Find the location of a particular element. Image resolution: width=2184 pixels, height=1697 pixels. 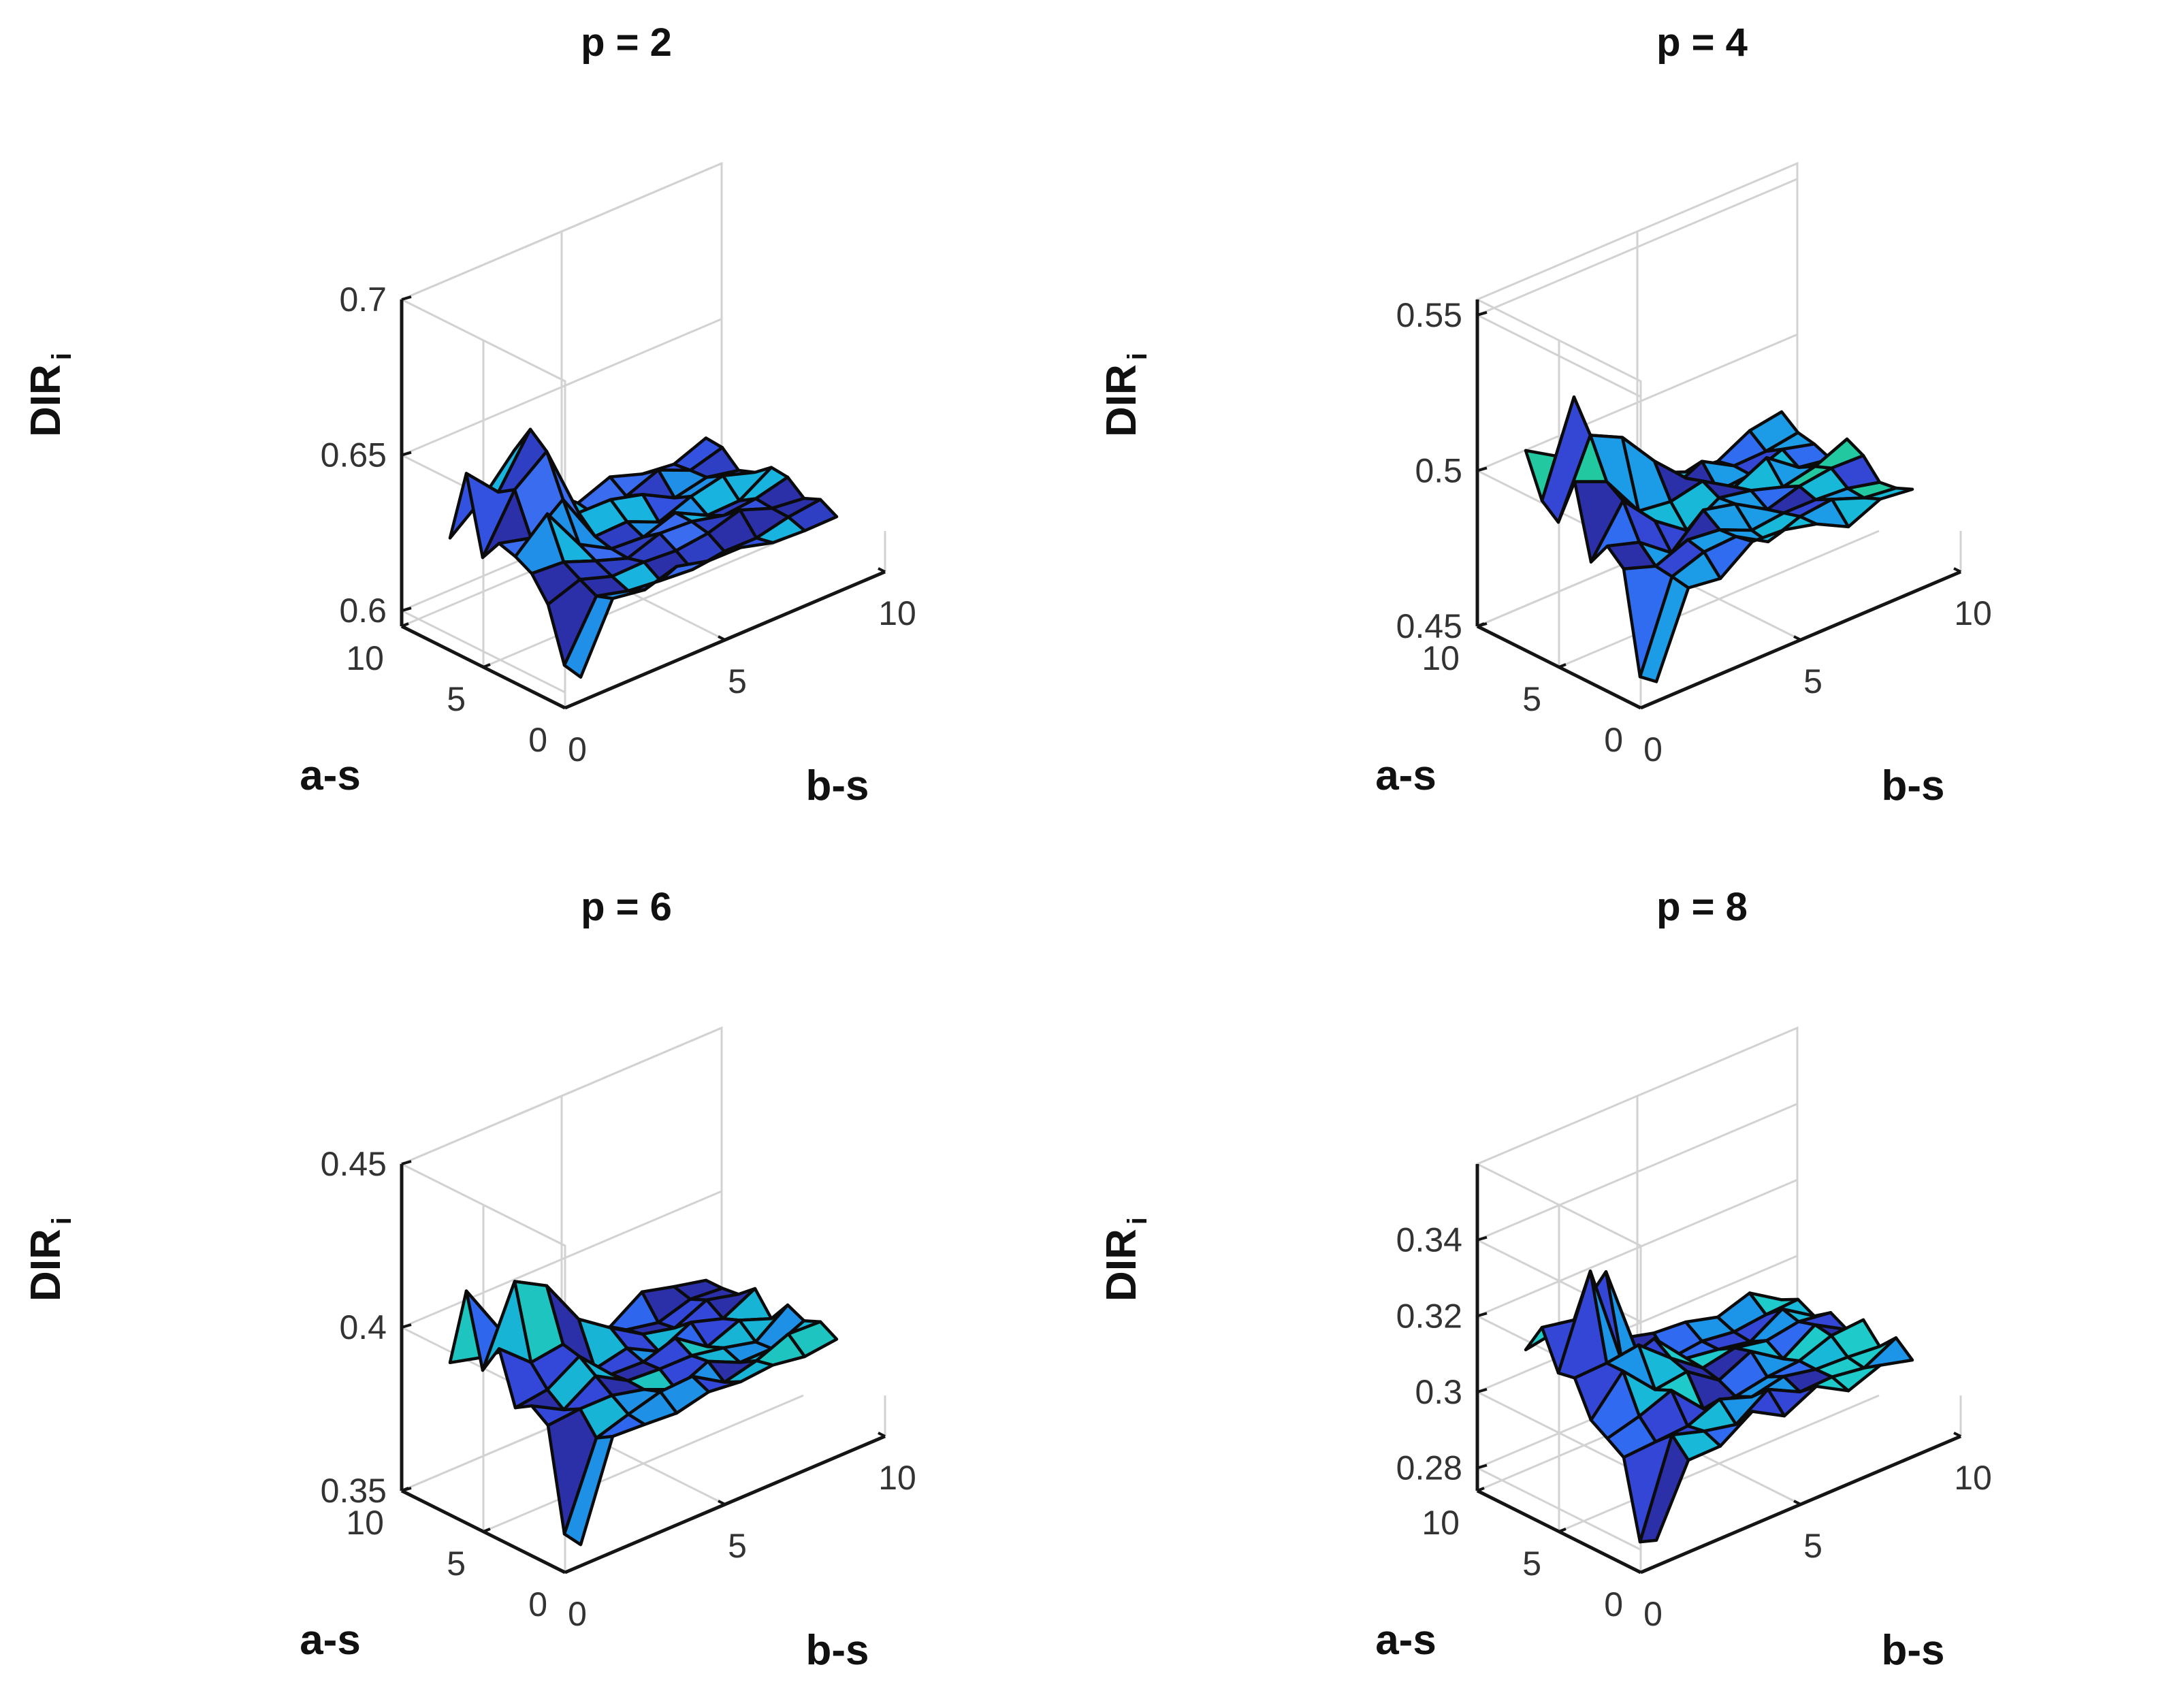

zaxis-label-group: DIR i is located at coordinates (1126, 395).